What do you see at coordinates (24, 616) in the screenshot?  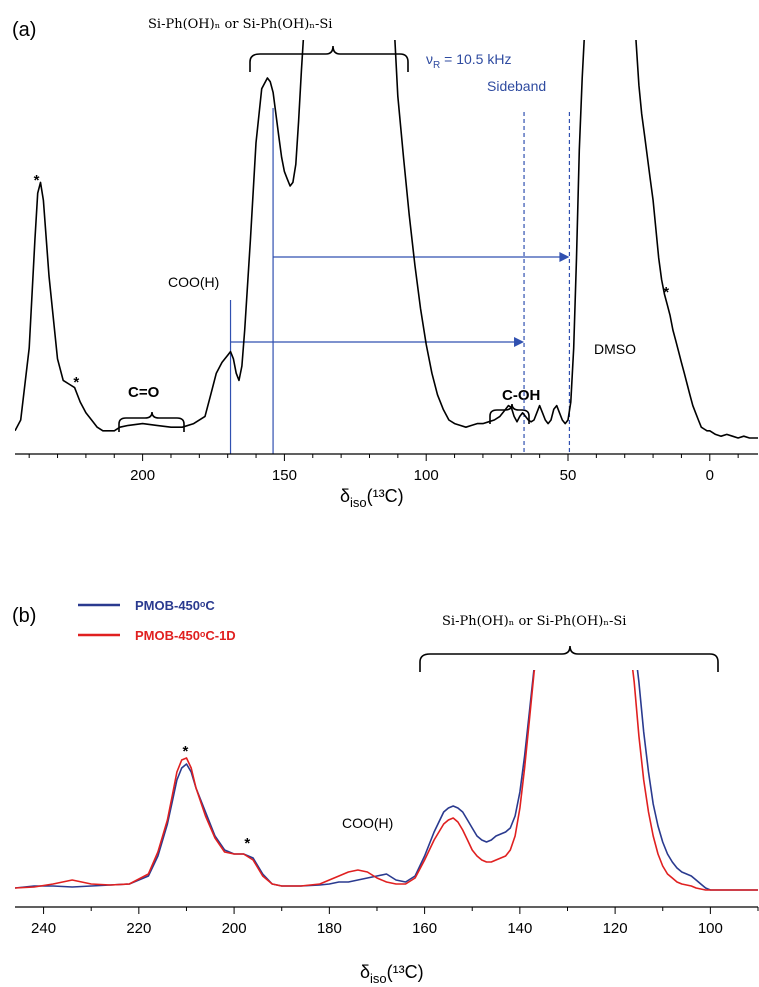 I see `panel-b-label: (b)` at bounding box center [24, 616].